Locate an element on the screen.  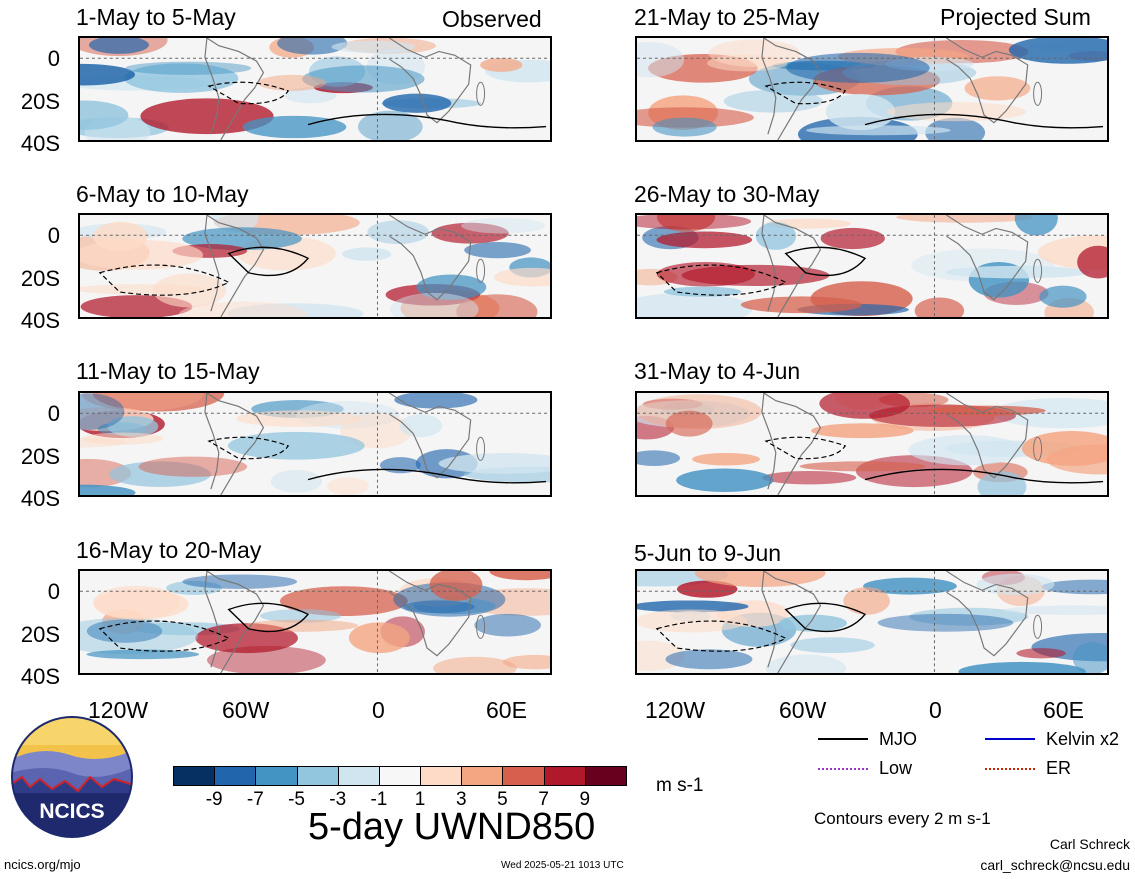
author-email: carl_schreck@ncsu.edu is located at coordinates (1055, 865).